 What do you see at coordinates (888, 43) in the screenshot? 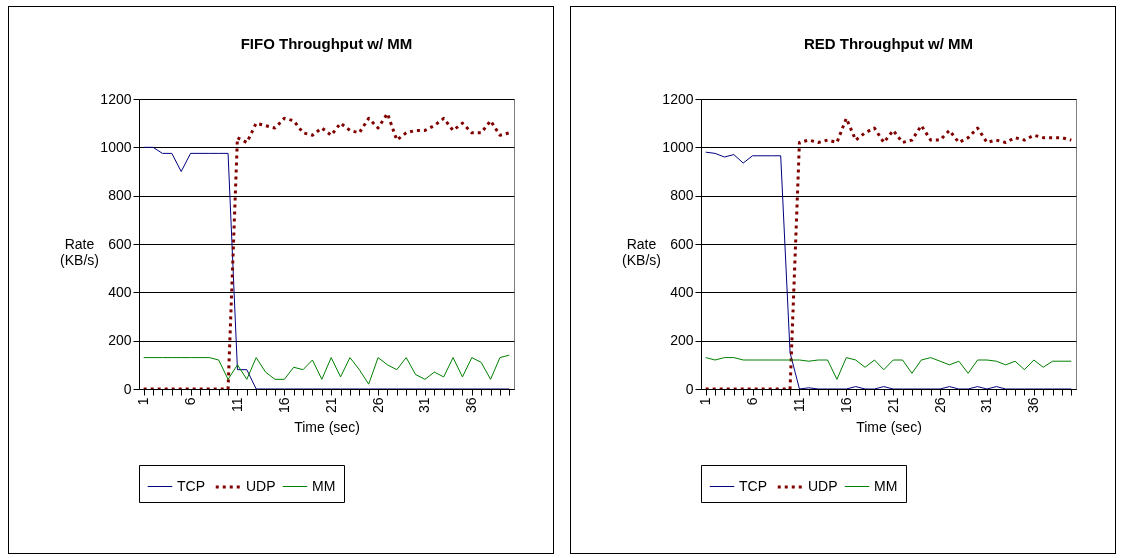
I see `chart-title: RED Throughput w/ MM` at bounding box center [888, 43].